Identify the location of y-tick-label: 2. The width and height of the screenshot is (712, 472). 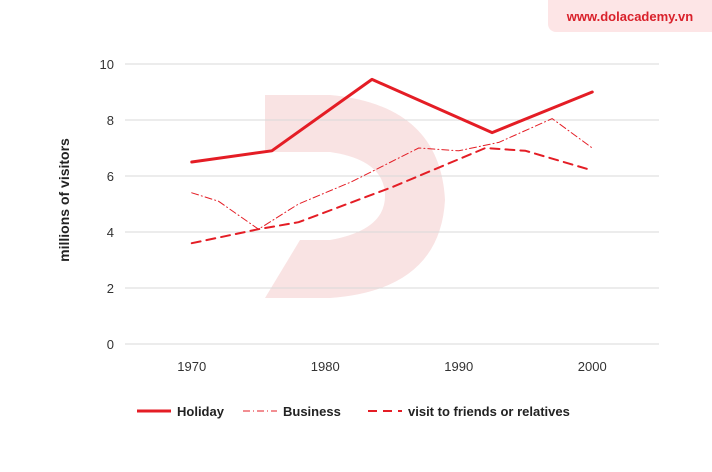
(110, 288).